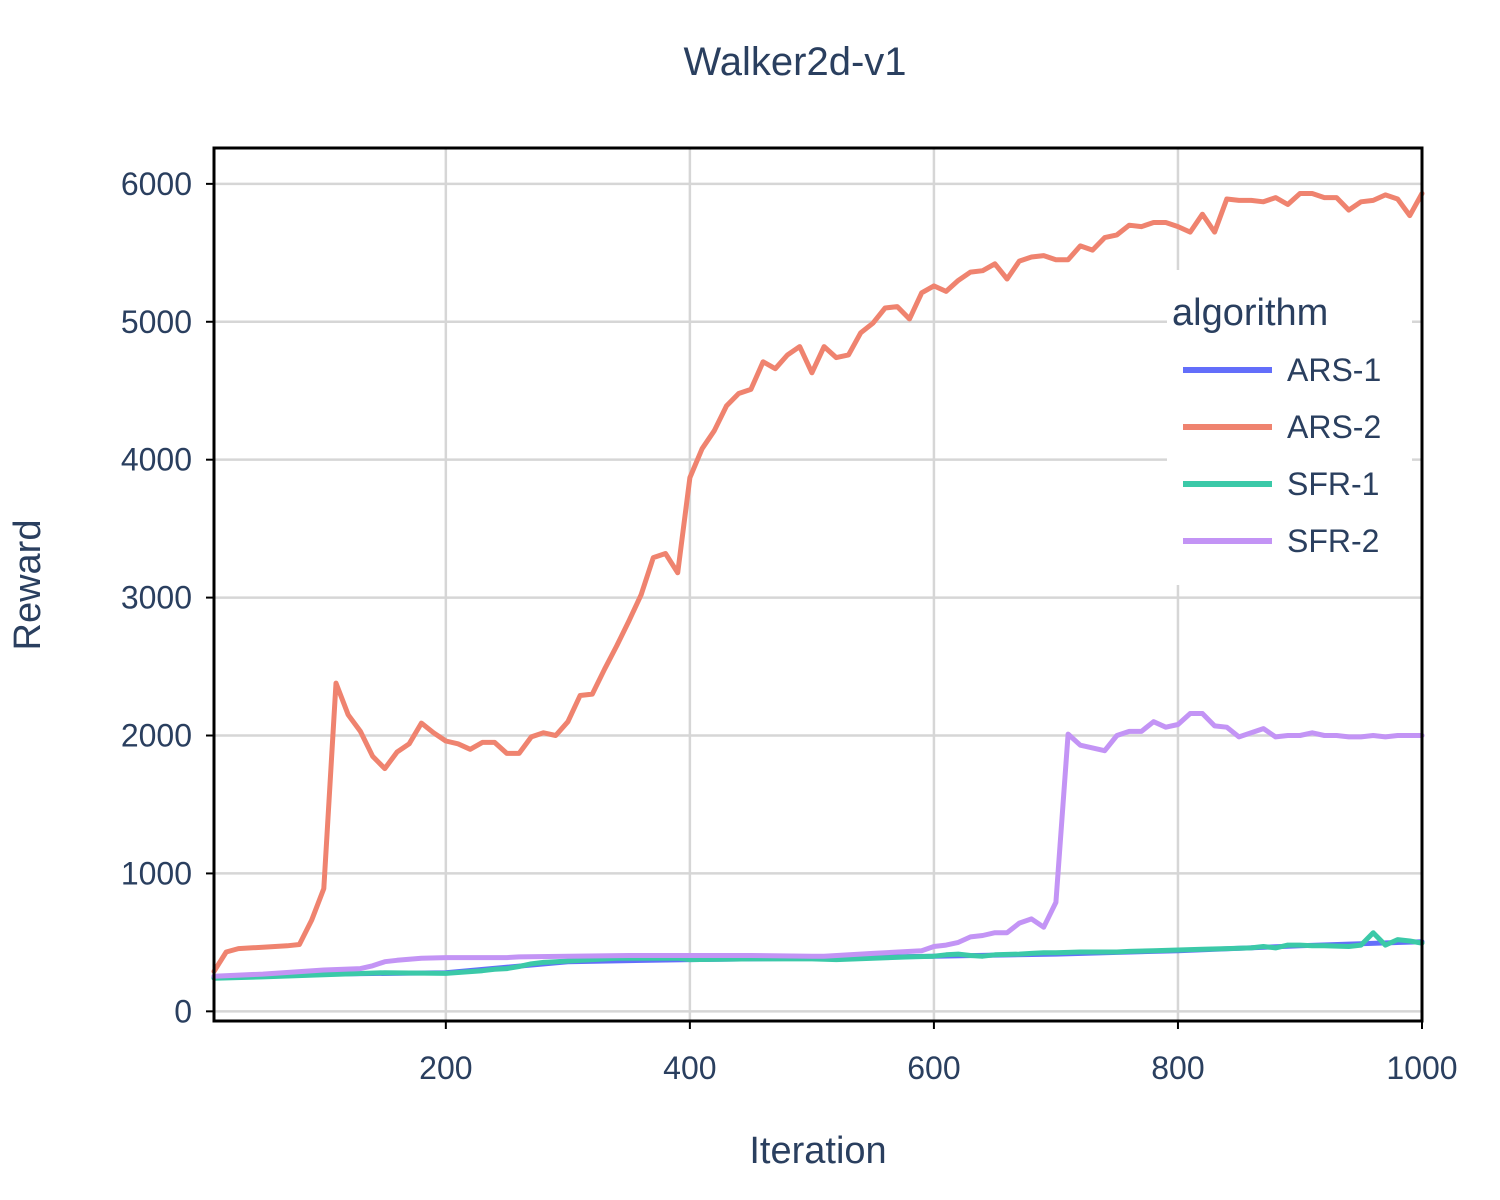 Image resolution: width=1500 pixels, height=1200 pixels. Describe the element at coordinates (183, 1011) in the screenshot. I see `y-tick-label: 0` at that location.